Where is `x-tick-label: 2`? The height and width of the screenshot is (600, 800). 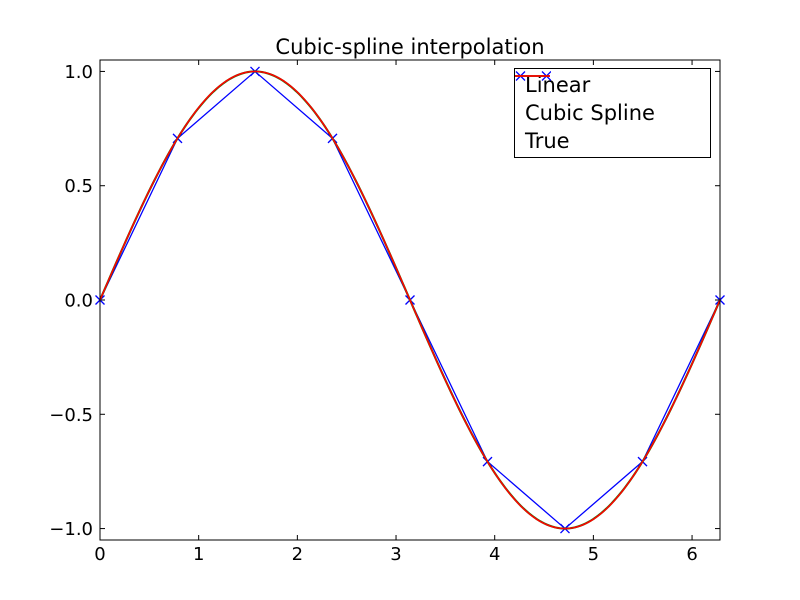 x-tick-label: 2 is located at coordinates (297, 554).